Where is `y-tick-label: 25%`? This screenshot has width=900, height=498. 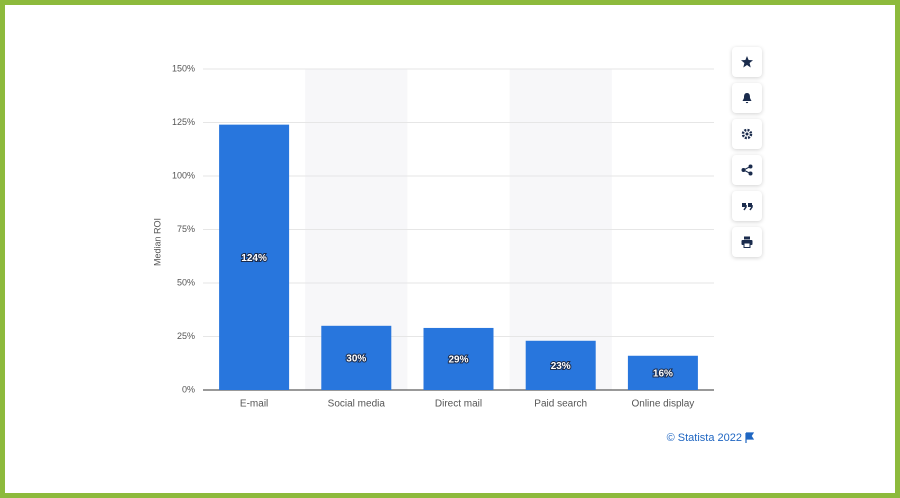
y-tick-label: 25% is located at coordinates (186, 336).